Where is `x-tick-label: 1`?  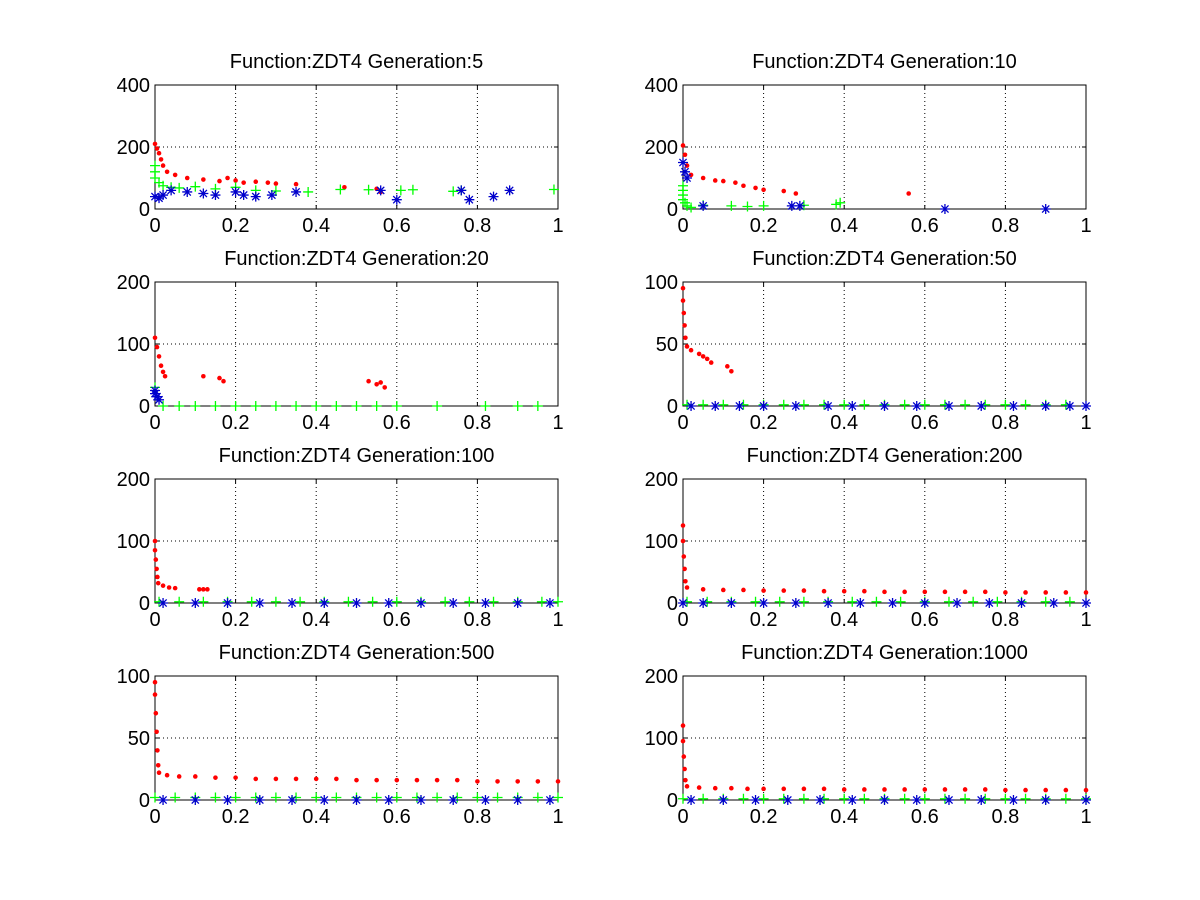 x-tick-label: 1 is located at coordinates (1085, 620).